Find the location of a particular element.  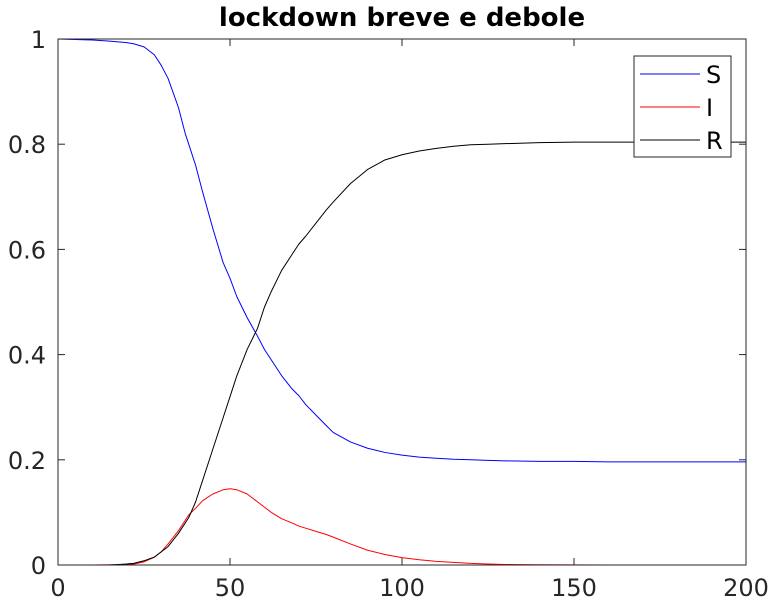

x-tick-label: 0 is located at coordinates (57, 588).